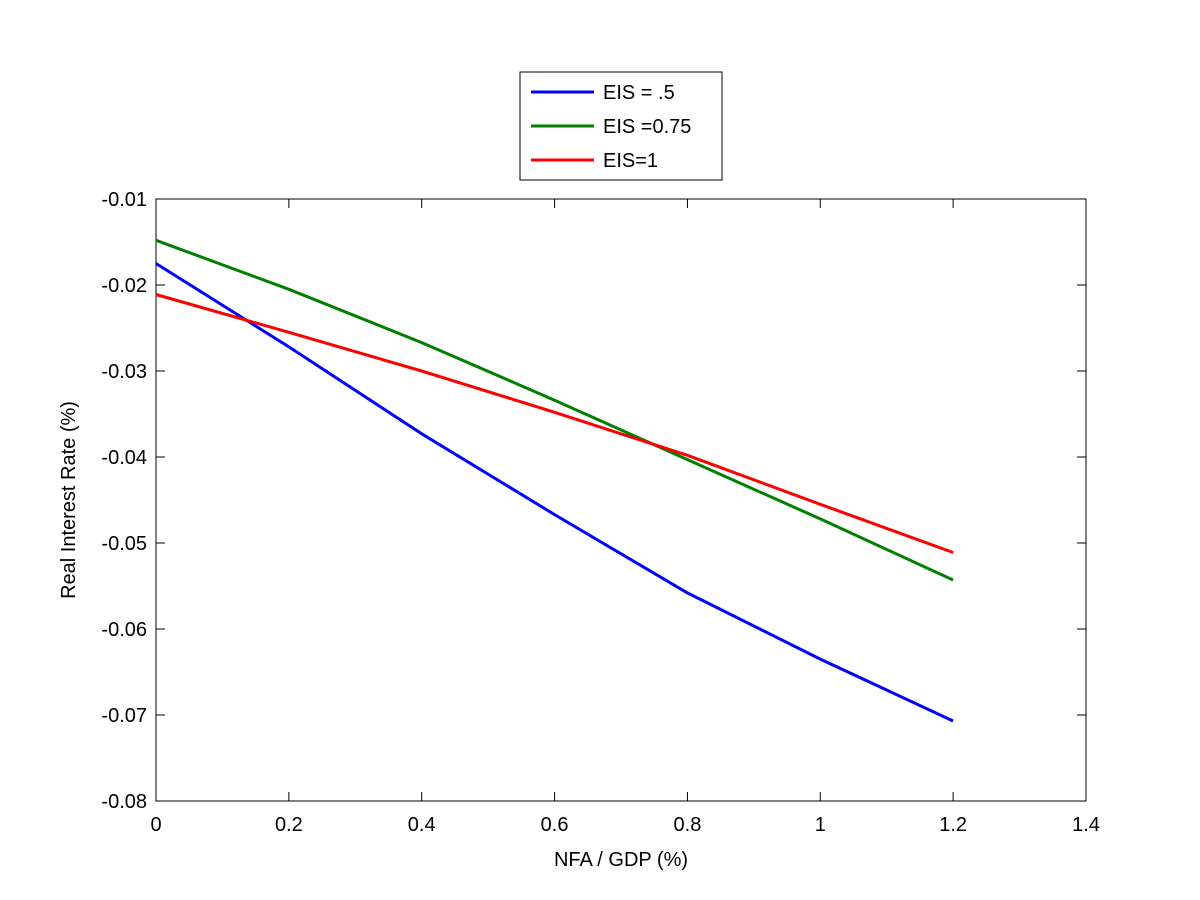 The image size is (1200, 900). Describe the element at coordinates (155, 825) in the screenshot. I see `x-tick-label: 0` at that location.